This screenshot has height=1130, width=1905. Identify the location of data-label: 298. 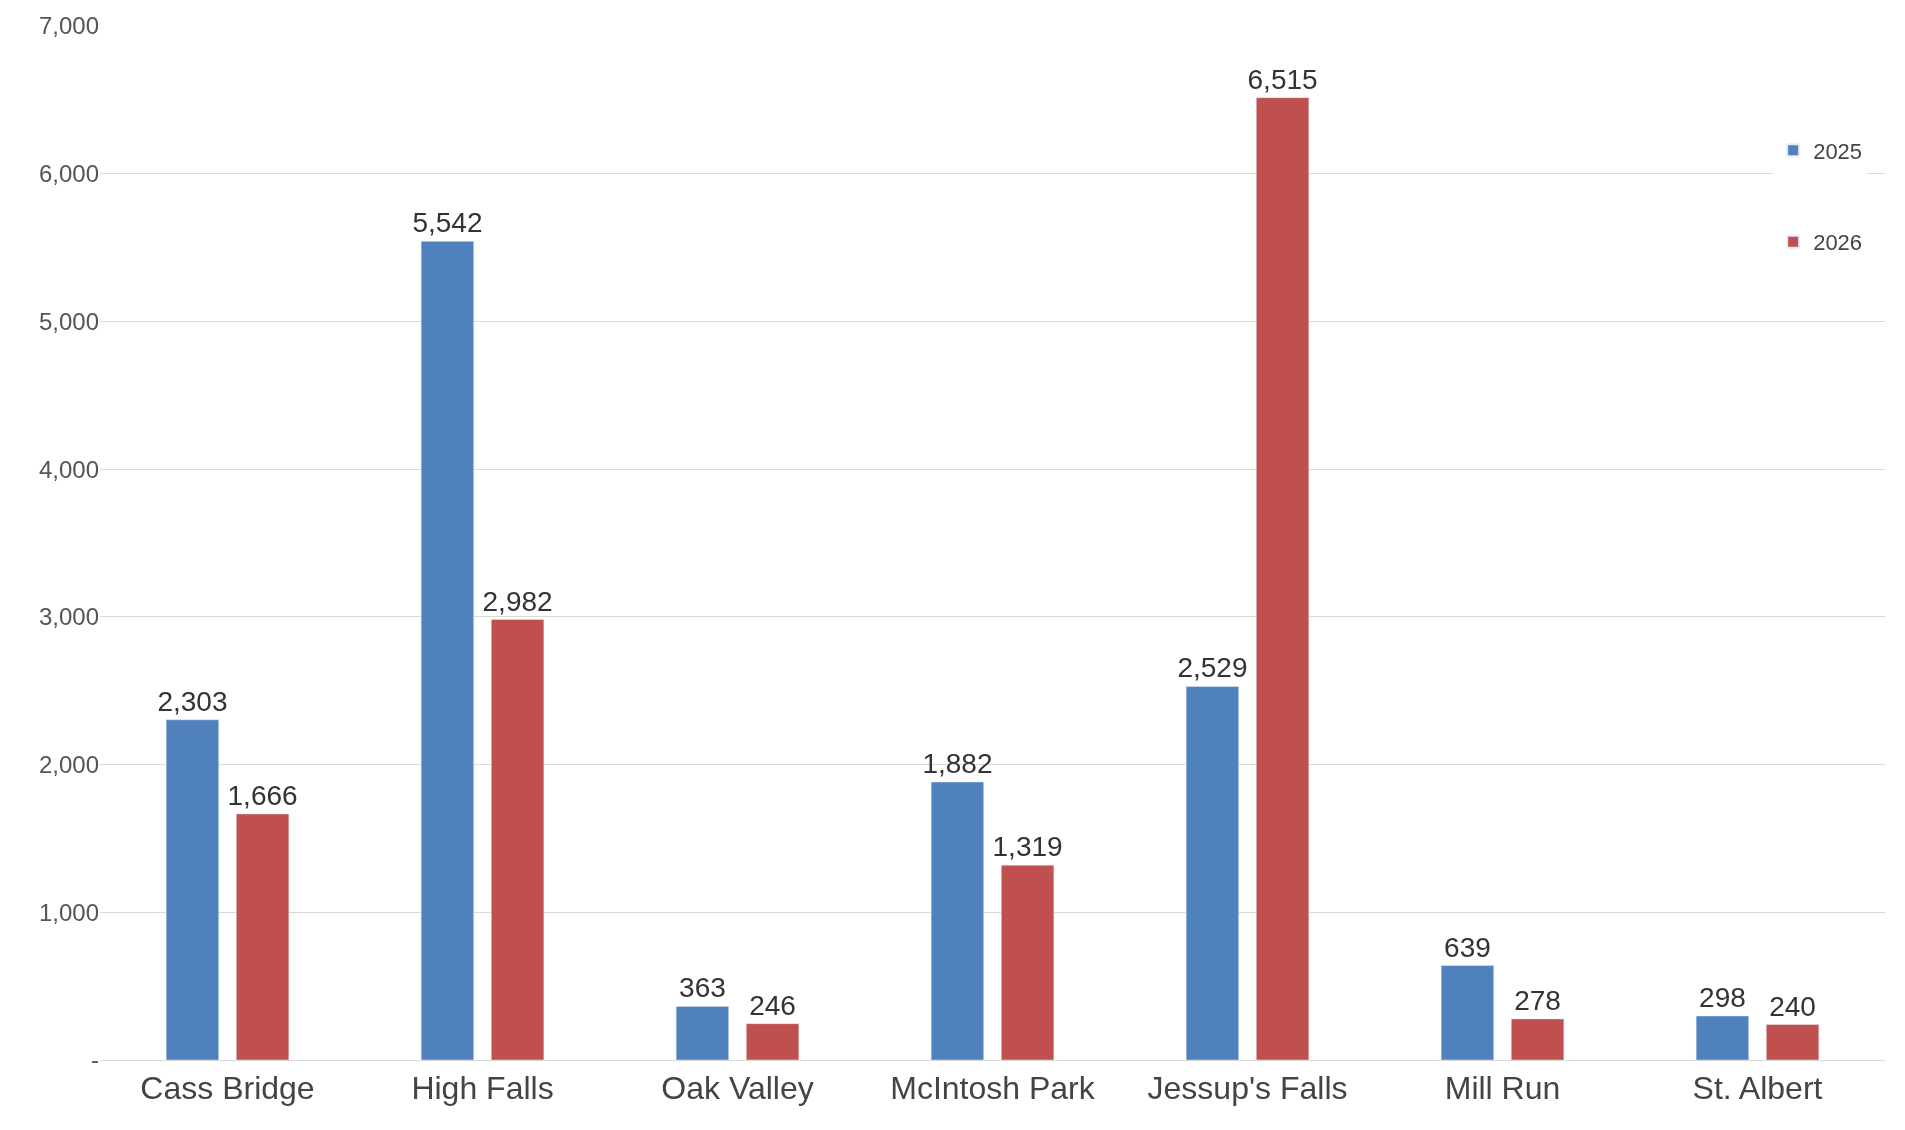
(1722, 997).